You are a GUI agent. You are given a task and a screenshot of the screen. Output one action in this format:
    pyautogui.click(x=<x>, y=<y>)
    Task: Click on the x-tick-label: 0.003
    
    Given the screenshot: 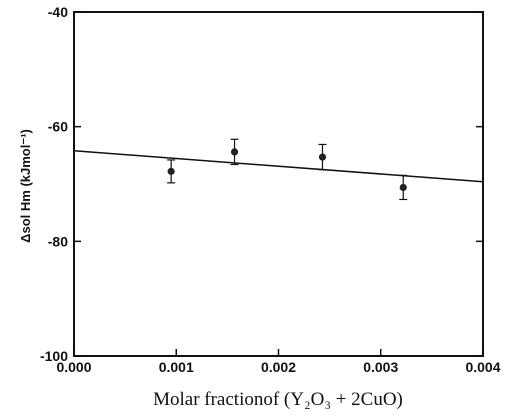 What is the action you would take?
    pyautogui.click(x=380, y=367)
    